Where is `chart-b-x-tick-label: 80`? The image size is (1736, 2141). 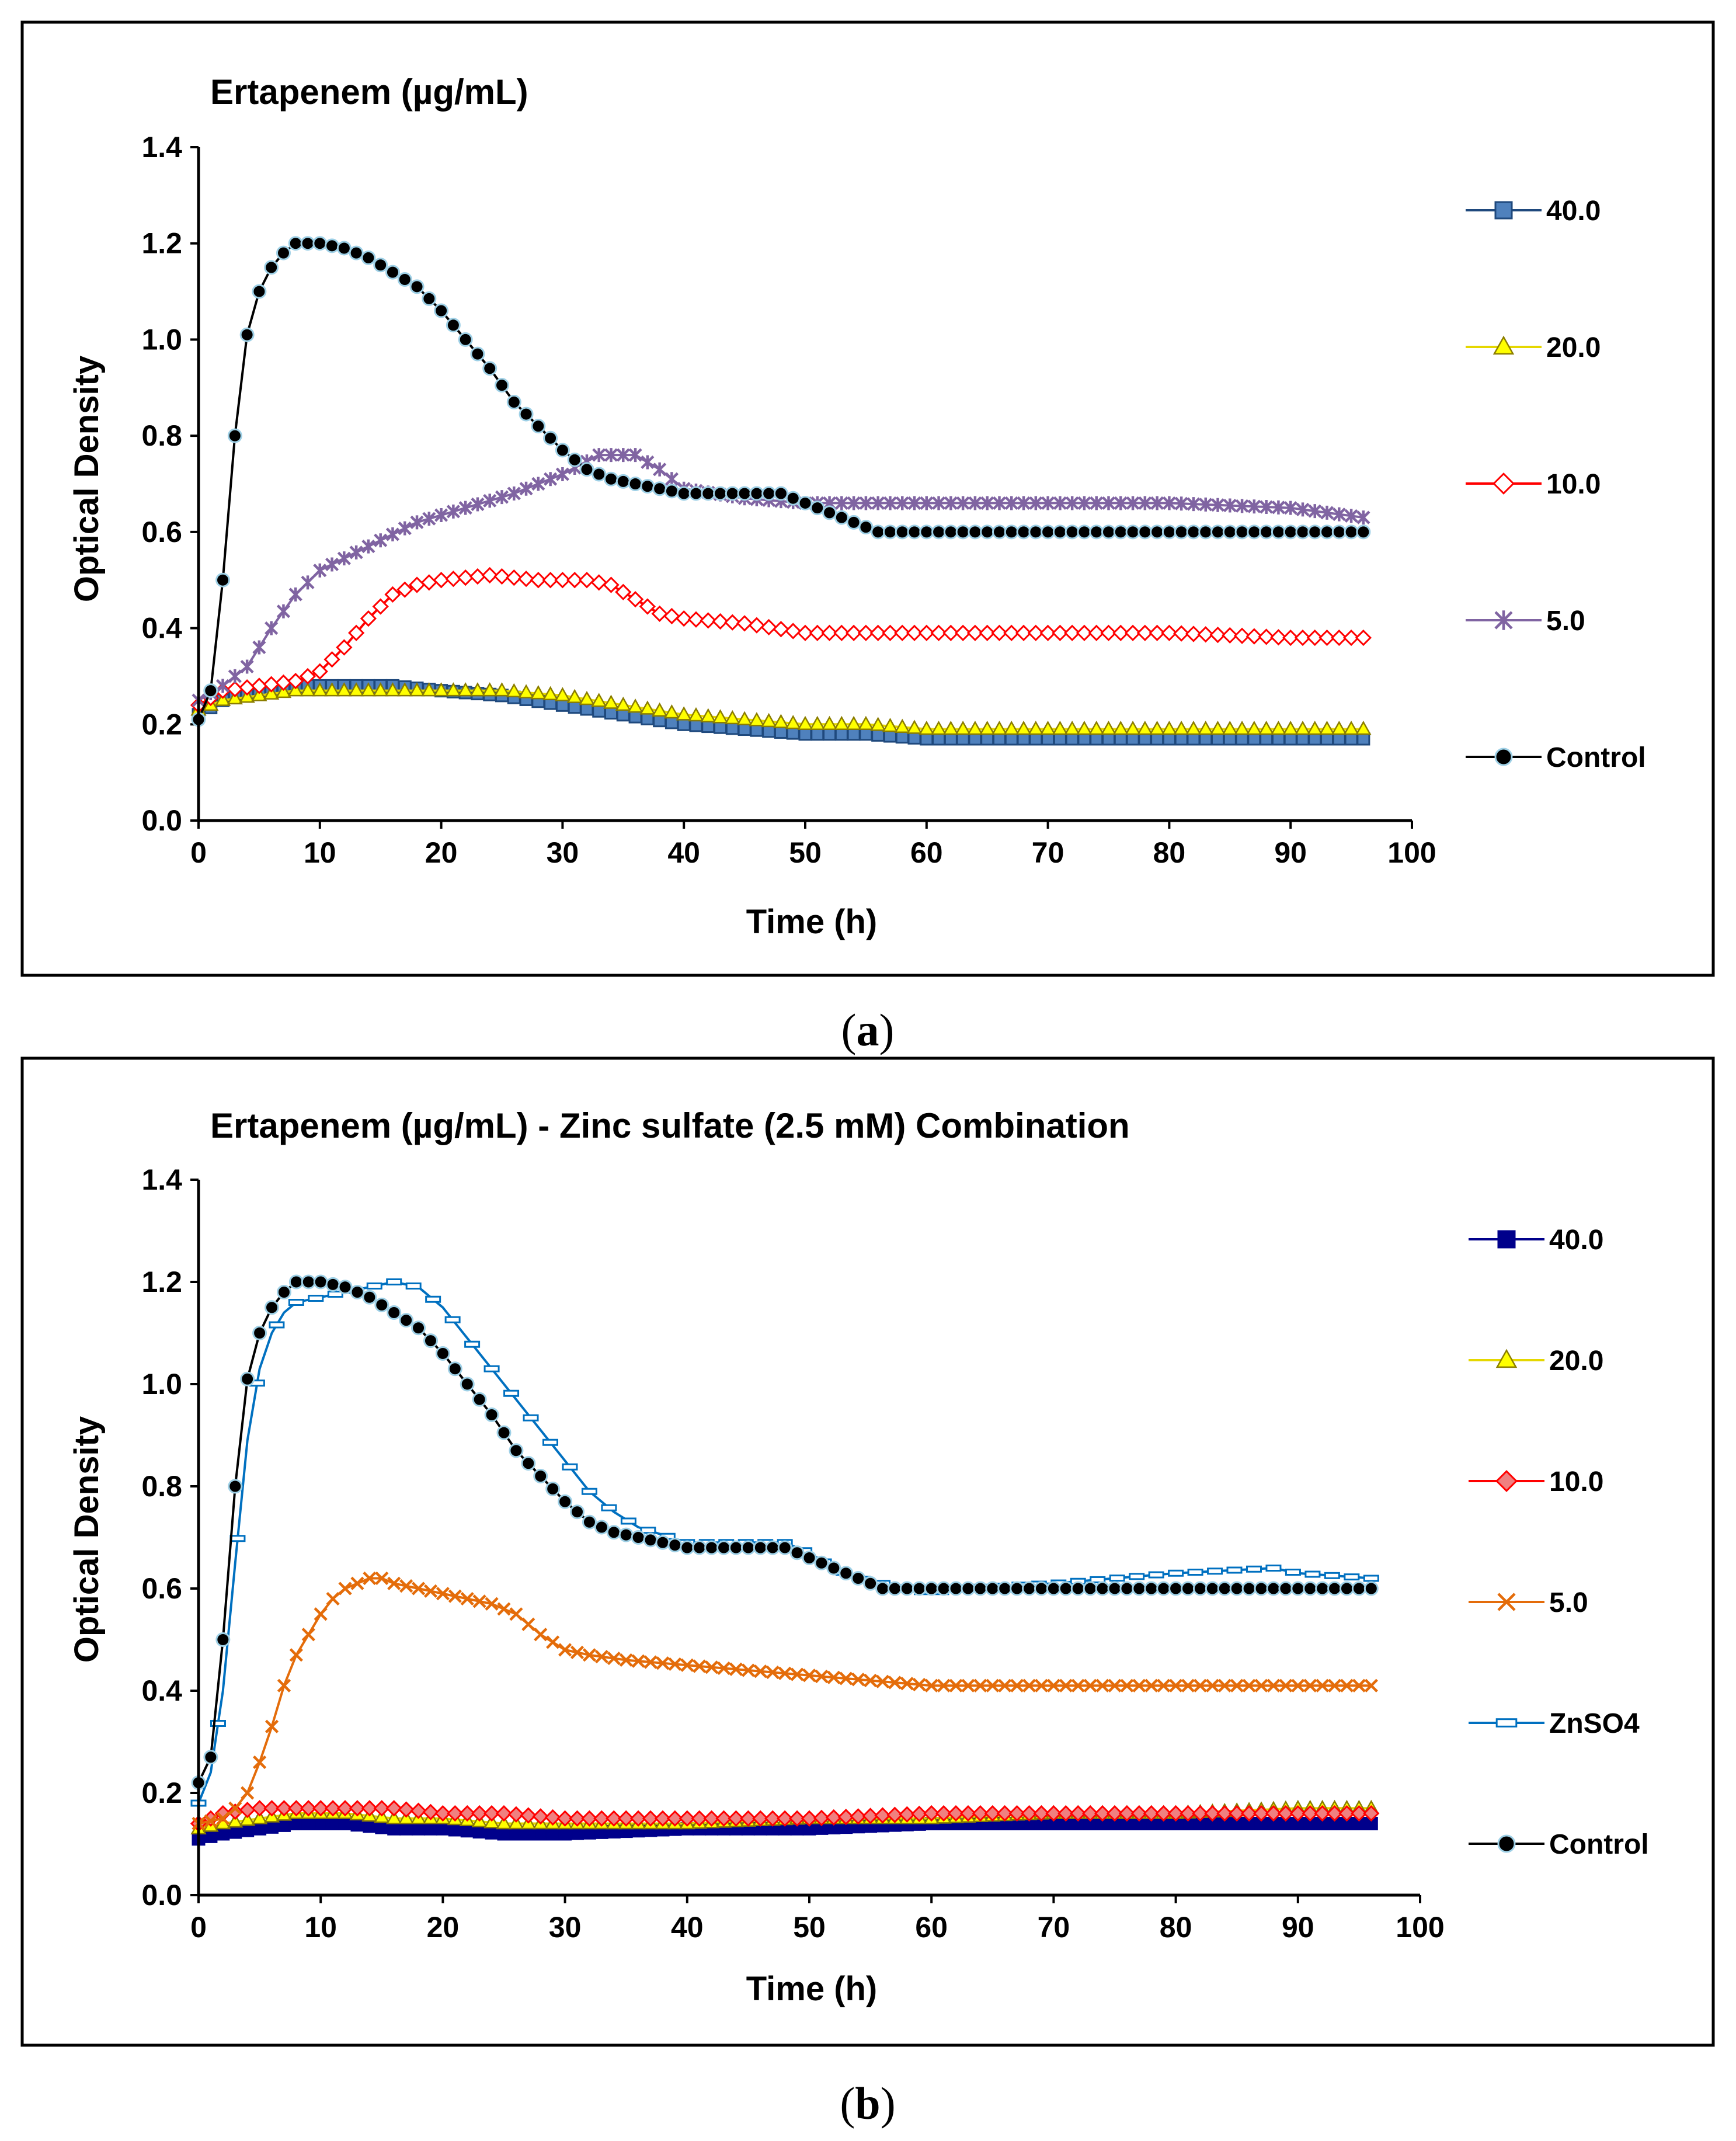
chart-b-x-tick-label: 80 is located at coordinates (1176, 1927).